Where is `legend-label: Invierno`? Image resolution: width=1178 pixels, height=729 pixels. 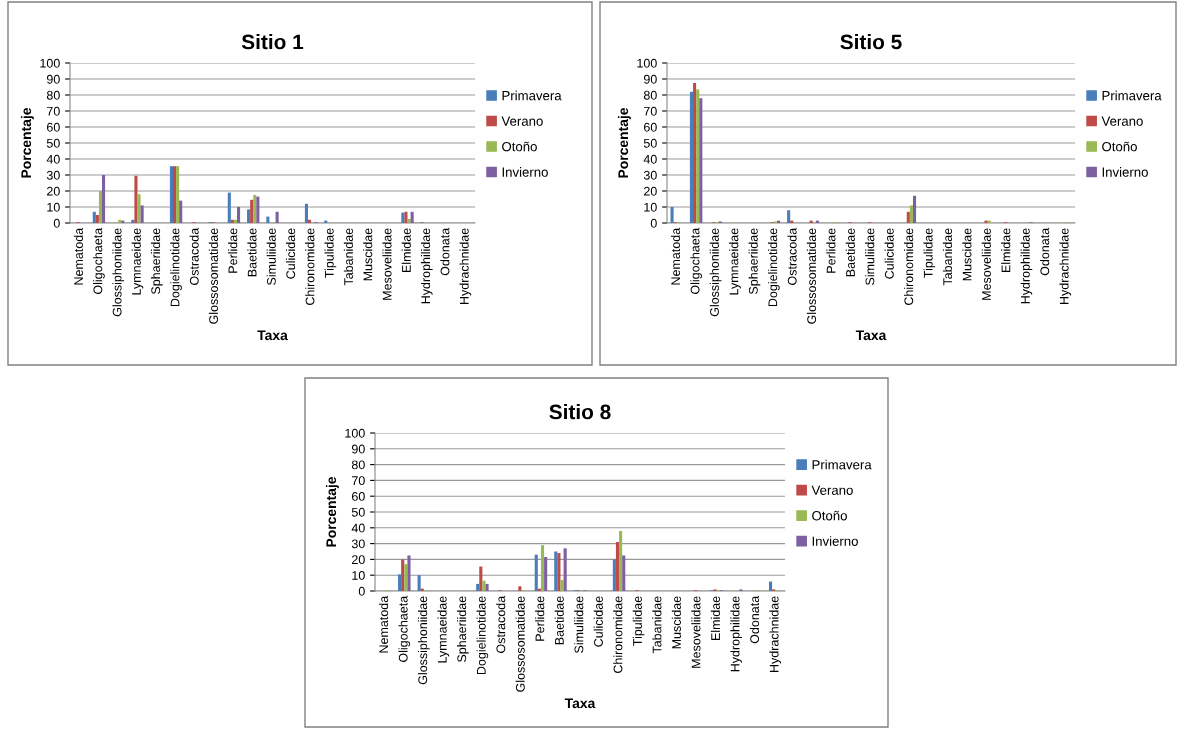
legend-label: Invierno is located at coordinates (835, 541).